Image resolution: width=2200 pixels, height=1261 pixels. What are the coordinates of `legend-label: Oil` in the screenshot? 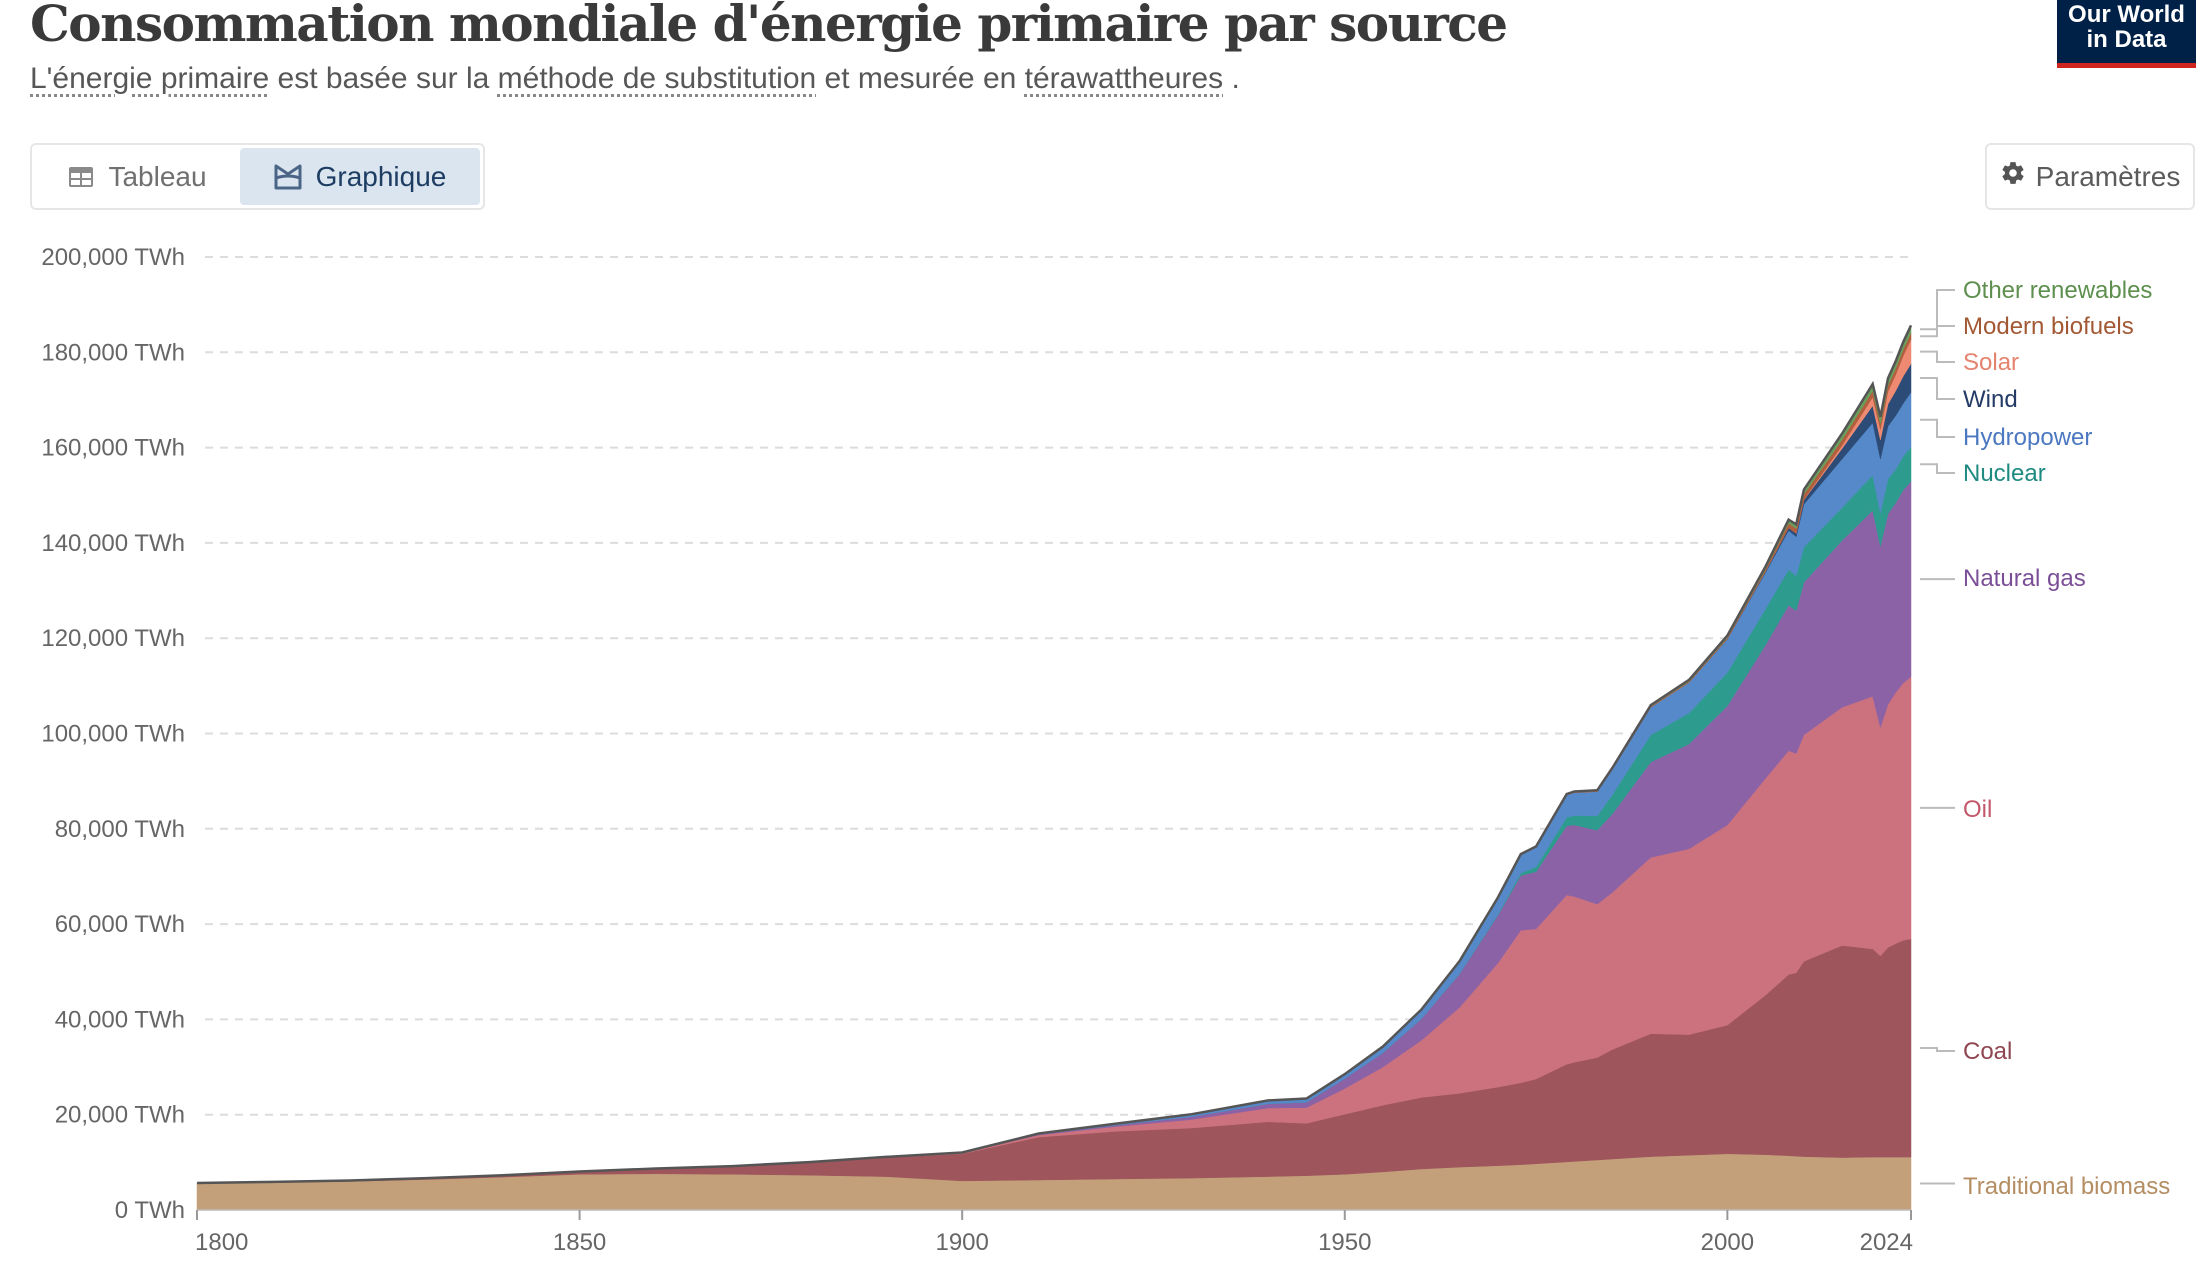 It's located at (1977, 809).